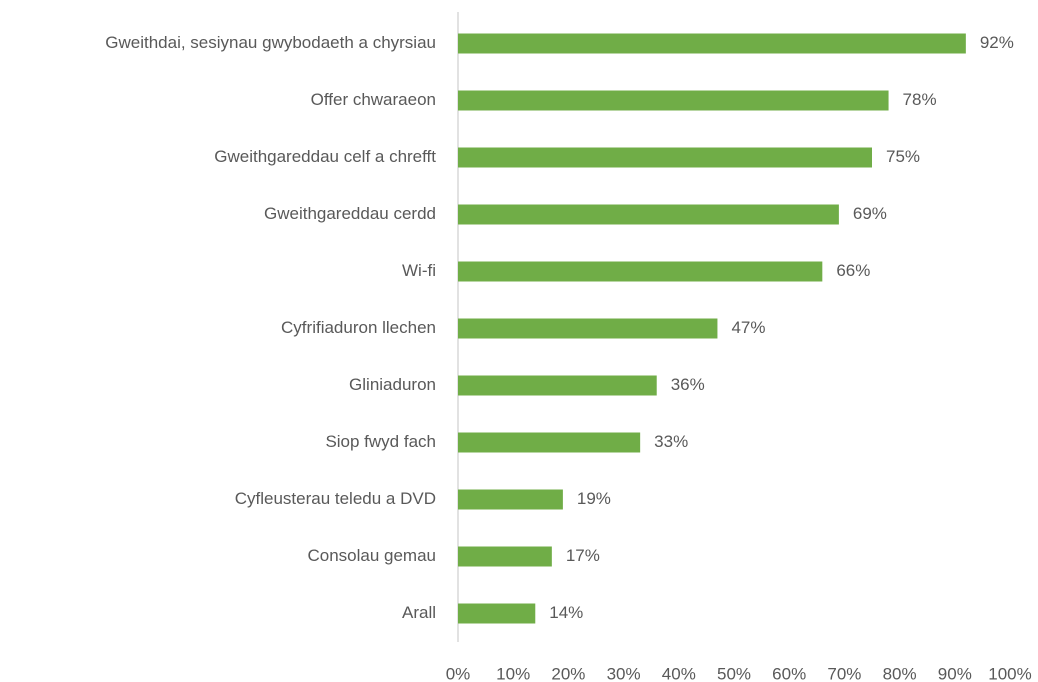  Describe the element at coordinates (679, 673) in the screenshot. I see `x-tick-label: 40%` at that location.